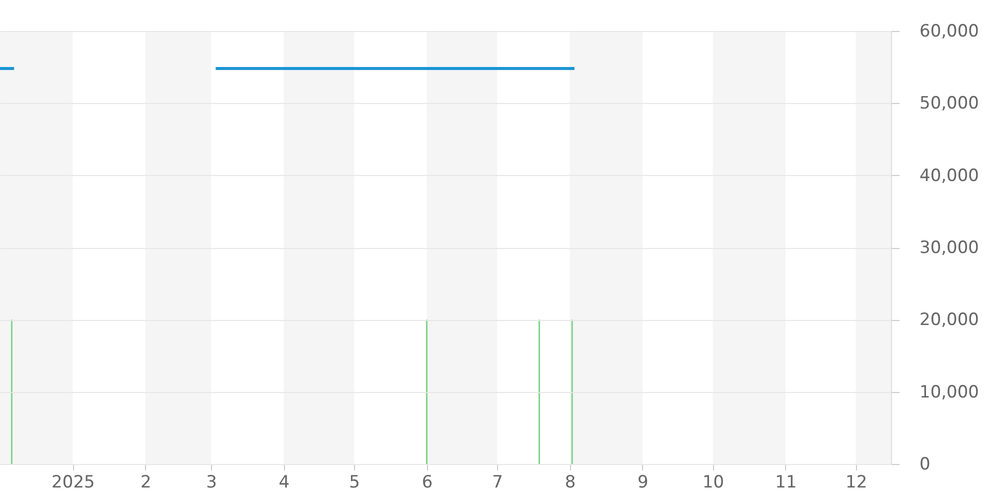 The height and width of the screenshot is (500, 1000). I want to click on x-tick-label: 12, so click(857, 482).